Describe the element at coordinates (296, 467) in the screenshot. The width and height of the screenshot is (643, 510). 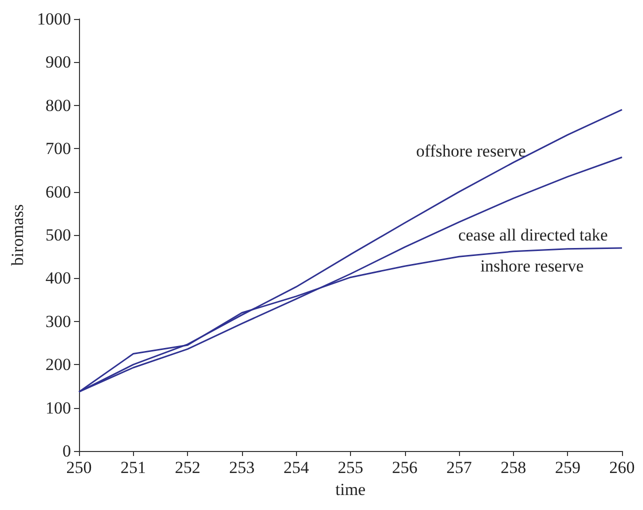
I see `x-tick-label: 254` at that location.